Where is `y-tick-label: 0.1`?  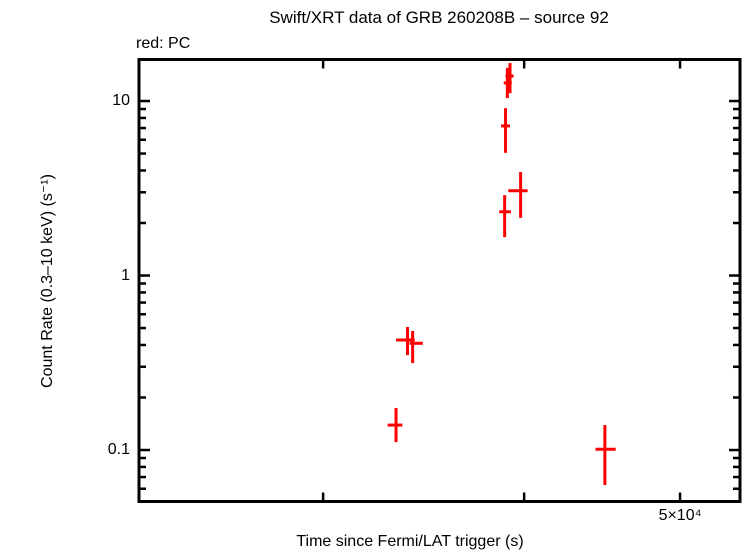
y-tick-label: 0.1 is located at coordinates (118, 450).